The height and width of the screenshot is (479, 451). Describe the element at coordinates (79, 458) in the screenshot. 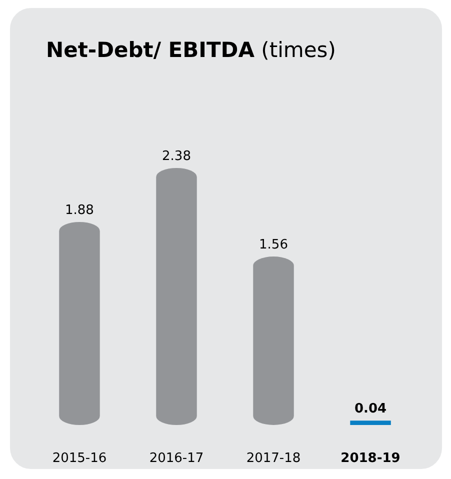

I see `x-tick-label: 2015-16` at that location.